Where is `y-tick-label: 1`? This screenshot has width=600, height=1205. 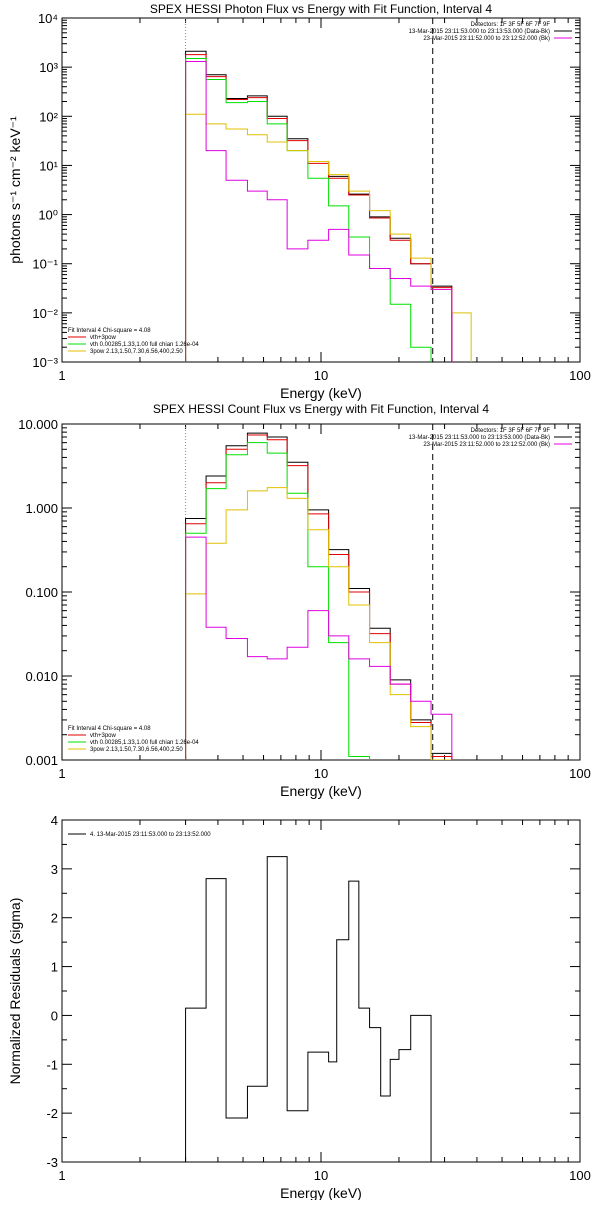
y-tick-label: 1 is located at coordinates (54, 967).